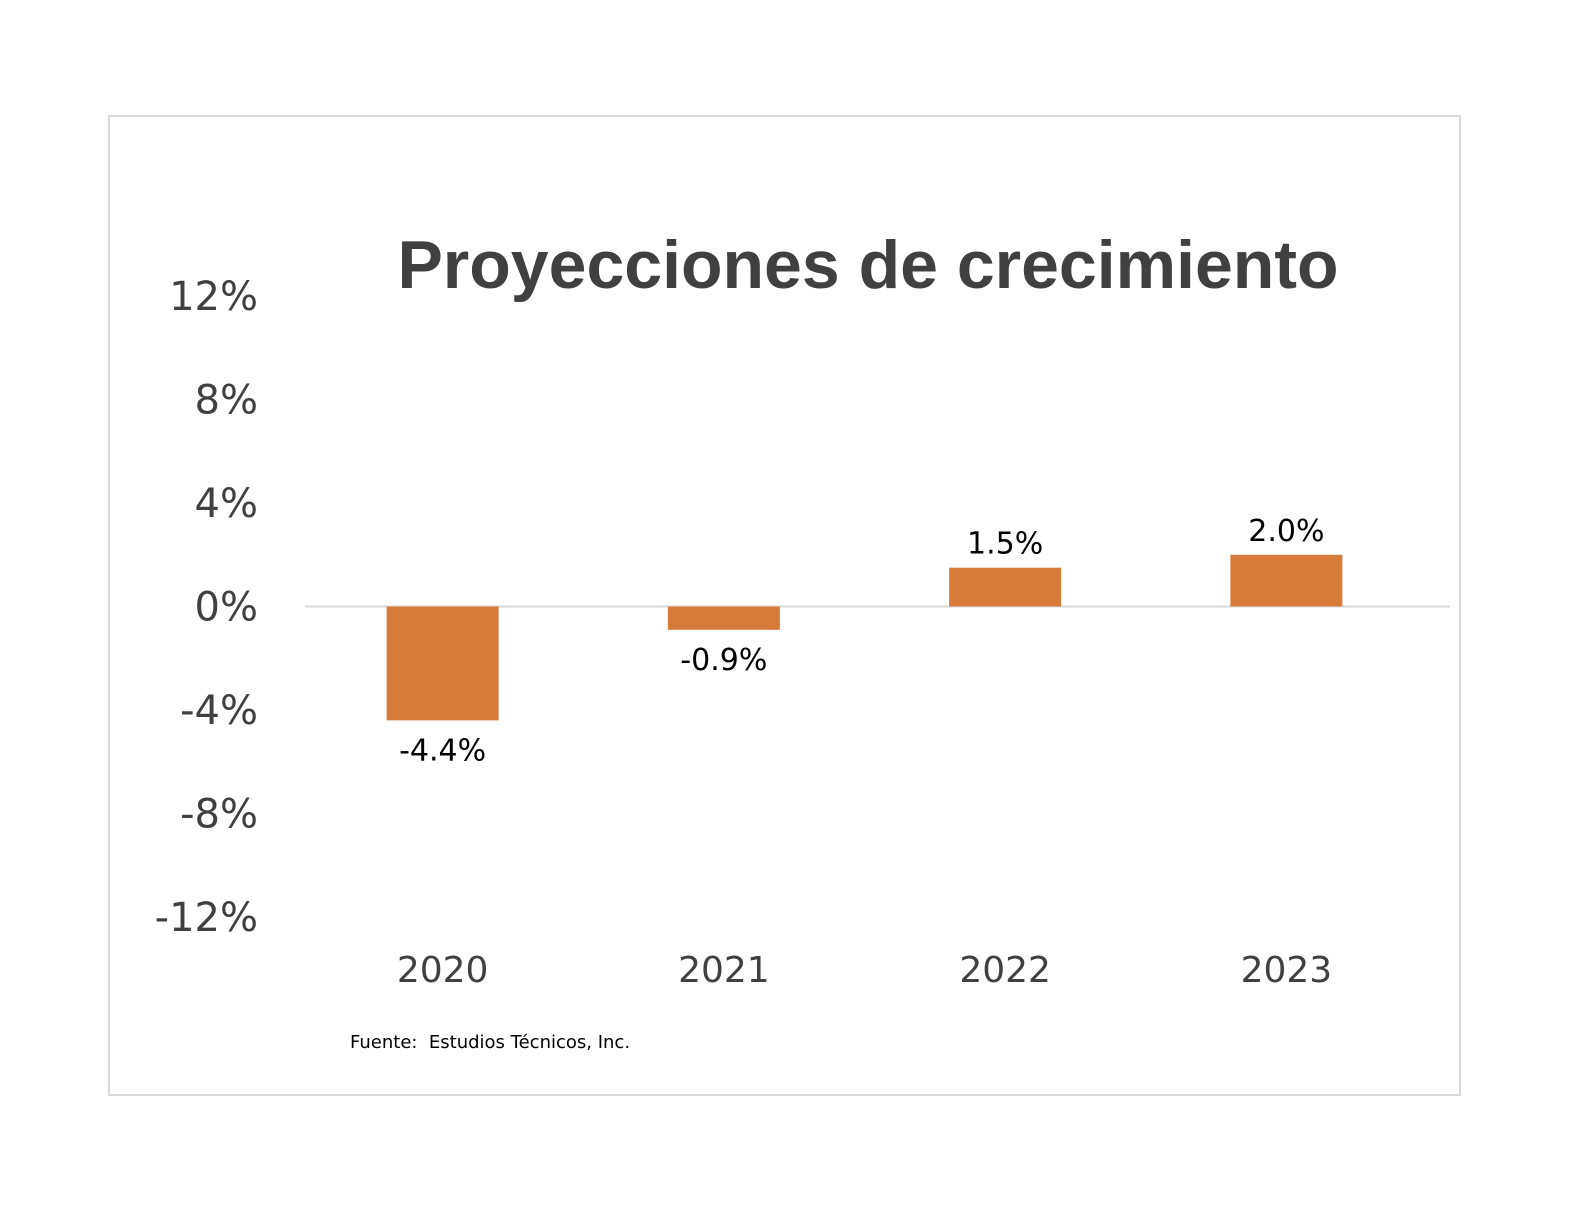 This screenshot has height=1224, width=1584. I want to click on y-tick-label: 8%, so click(226, 401).